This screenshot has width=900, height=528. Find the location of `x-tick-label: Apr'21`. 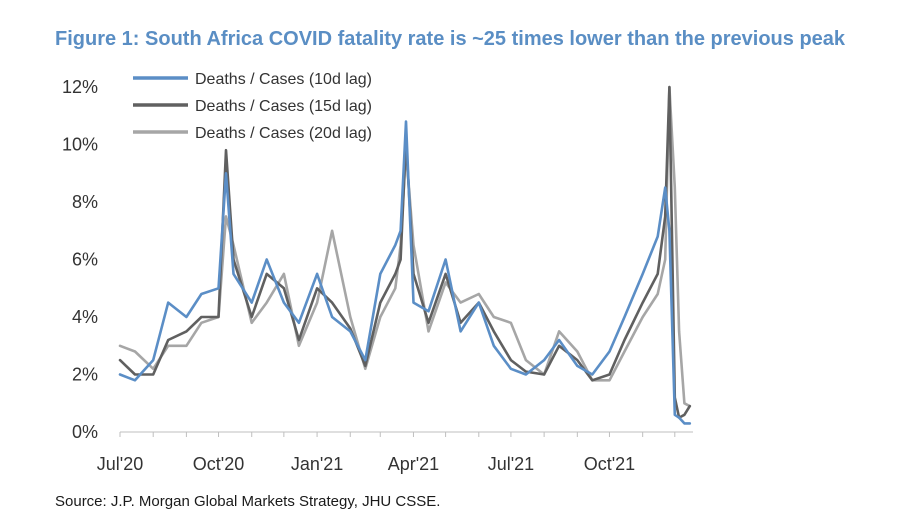

x-tick-label: Apr'21 is located at coordinates (413, 464).